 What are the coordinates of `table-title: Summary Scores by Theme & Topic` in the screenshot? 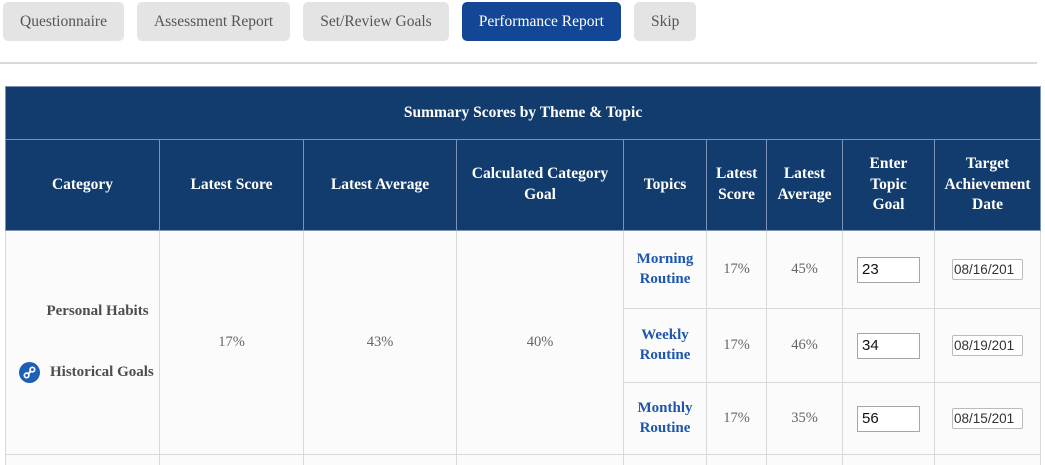 It's located at (523, 113).